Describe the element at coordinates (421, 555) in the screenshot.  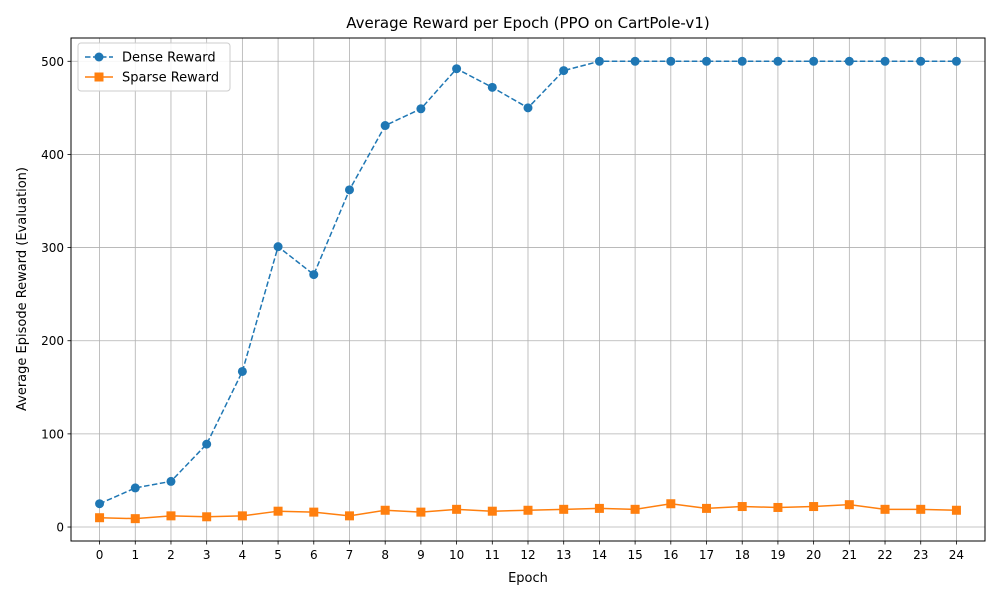
I see `x-tick-label: 9` at that location.